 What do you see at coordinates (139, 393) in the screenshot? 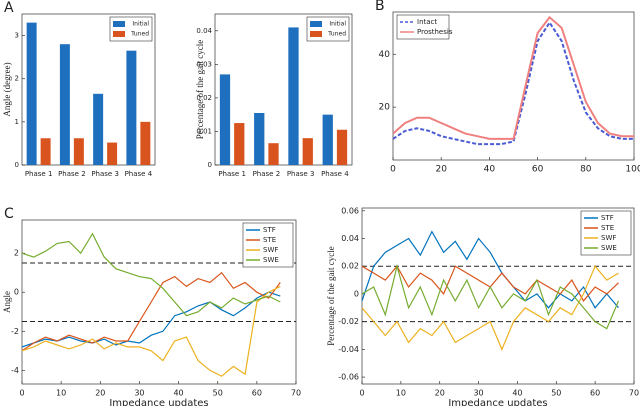
I see `x-tick-label: 30` at bounding box center [139, 393].